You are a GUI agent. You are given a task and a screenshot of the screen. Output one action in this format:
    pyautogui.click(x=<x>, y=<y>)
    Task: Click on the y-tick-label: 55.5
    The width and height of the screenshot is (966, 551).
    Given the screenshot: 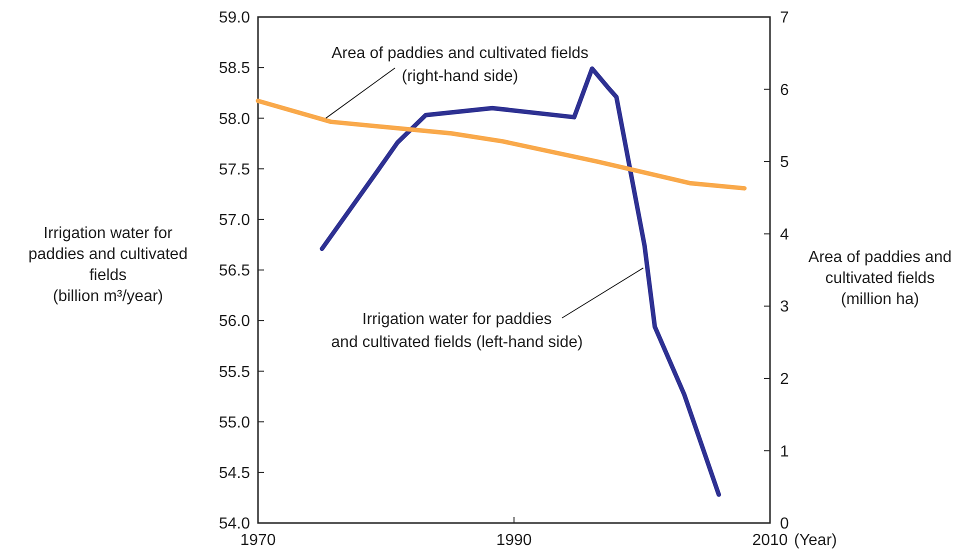 What is the action you would take?
    pyautogui.click(x=234, y=372)
    